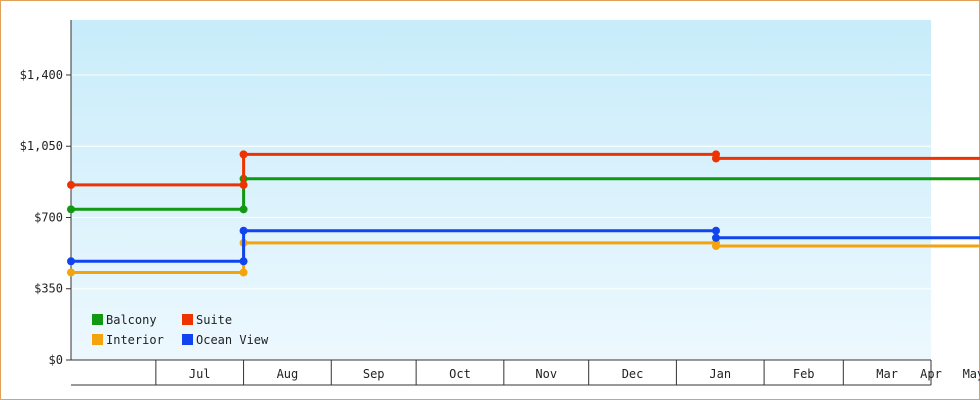 The width and height of the screenshot is (980, 400). I want to click on x-tick-label: Nov, so click(546, 374).